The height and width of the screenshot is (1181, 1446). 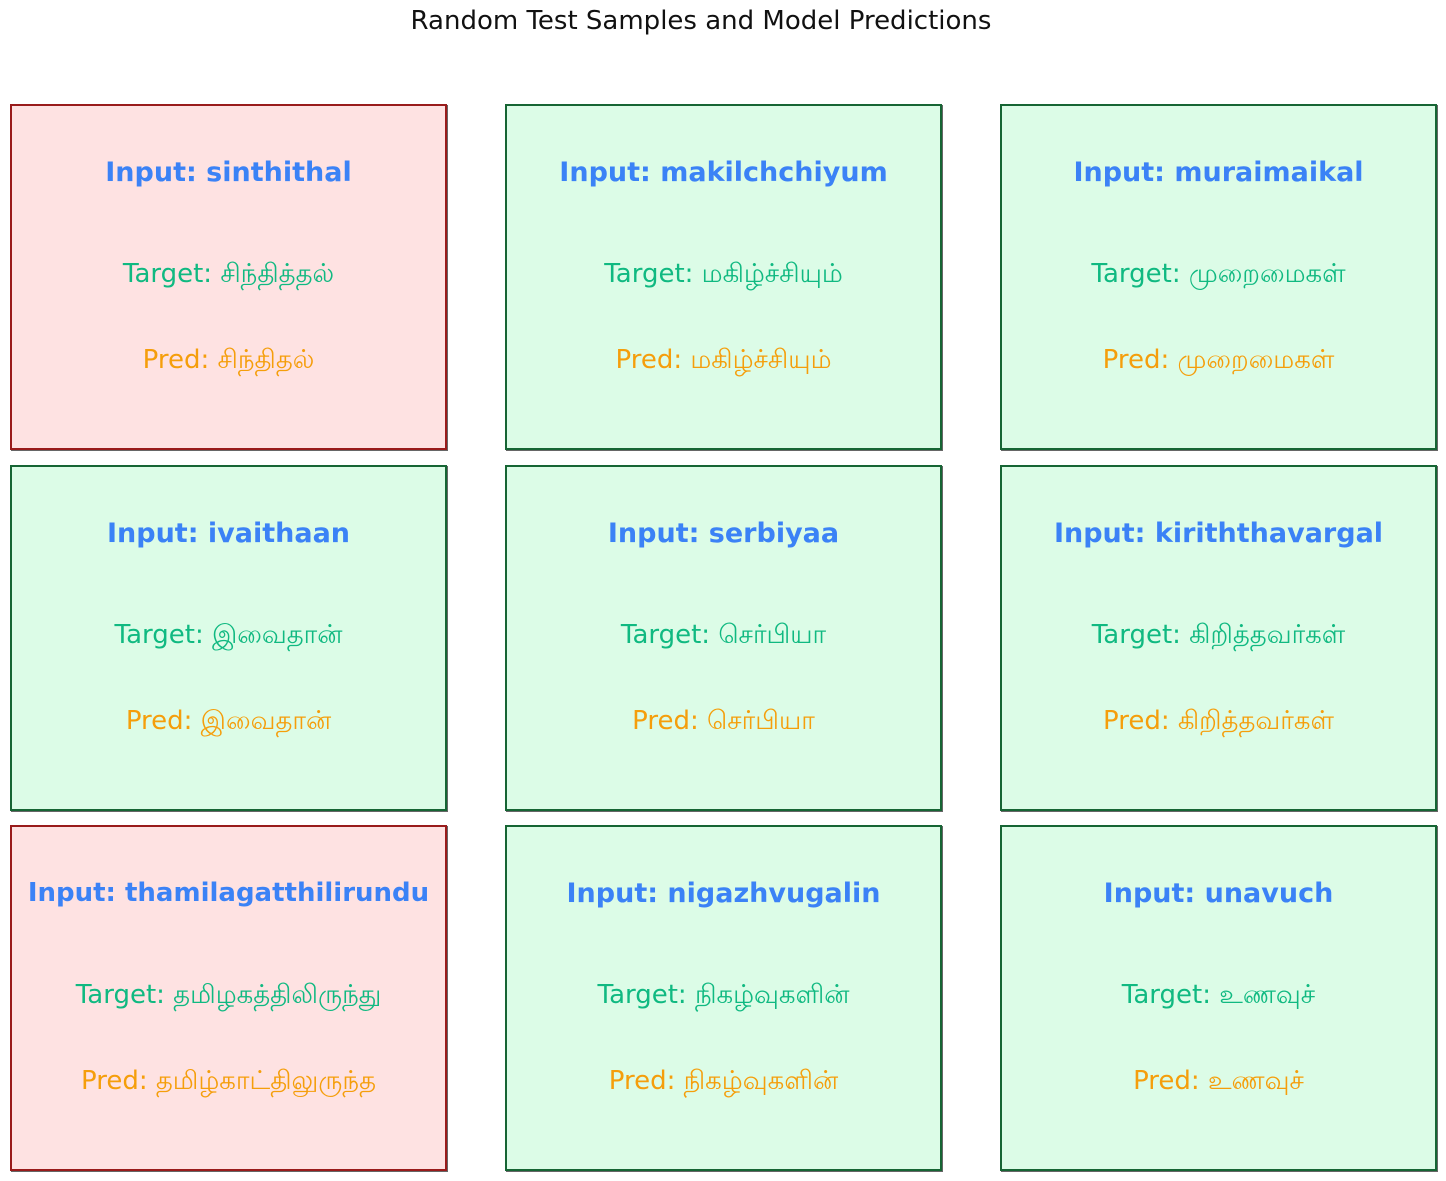 What do you see at coordinates (228, 274) in the screenshot?
I see `sample-target-label: Target: சிந்தித்தல்` at bounding box center [228, 274].